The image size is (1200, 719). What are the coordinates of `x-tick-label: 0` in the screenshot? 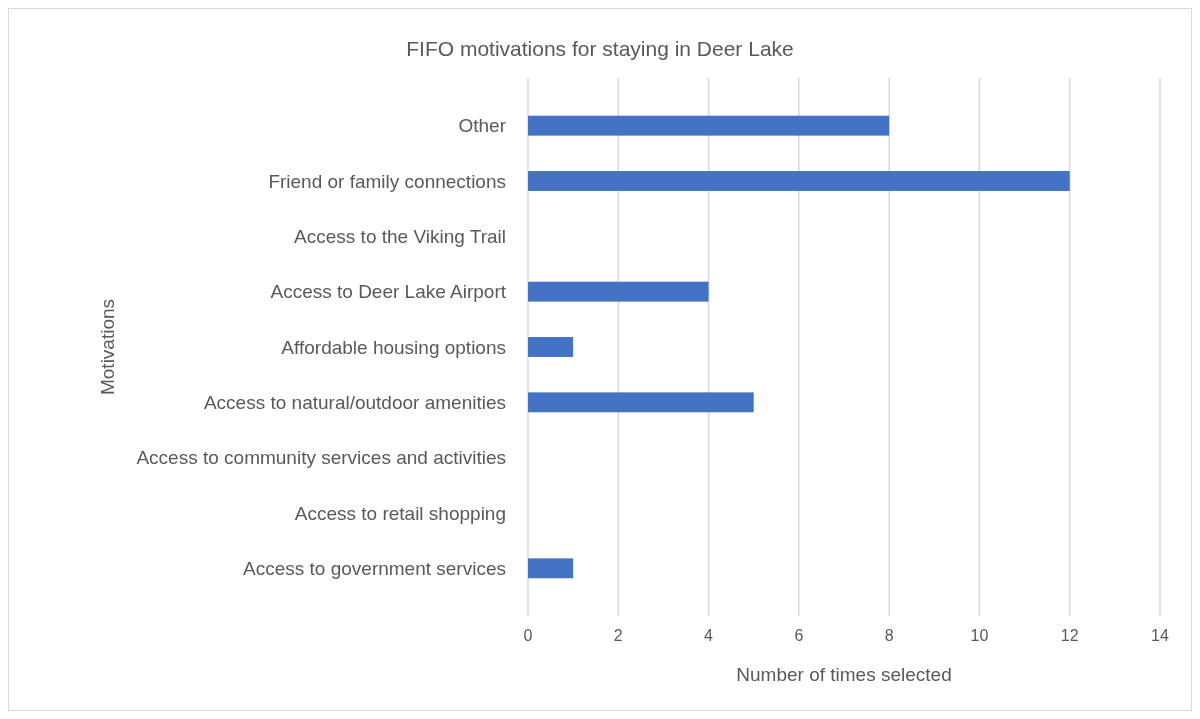 It's located at (528, 635).